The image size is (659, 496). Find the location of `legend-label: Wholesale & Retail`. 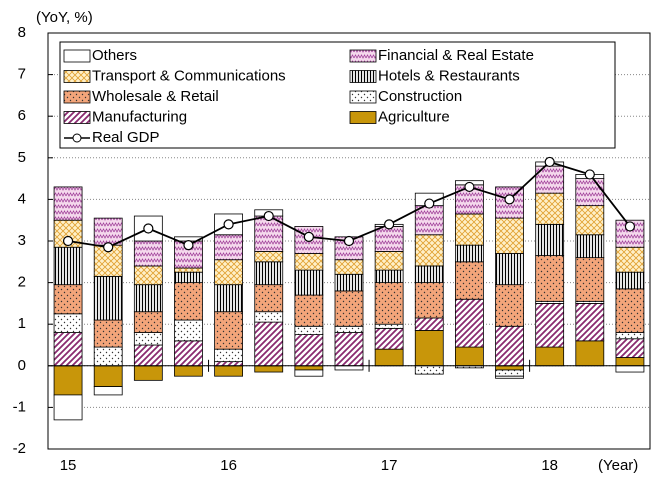

legend-label: Wholesale & Retail is located at coordinates (155, 96).